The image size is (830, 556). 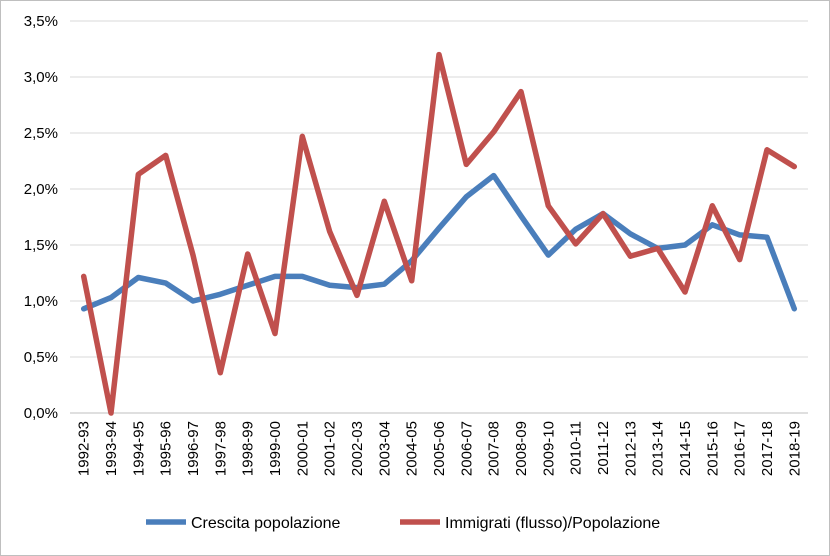 I want to click on x-tick-label: 2007-08, so click(x=494, y=448).